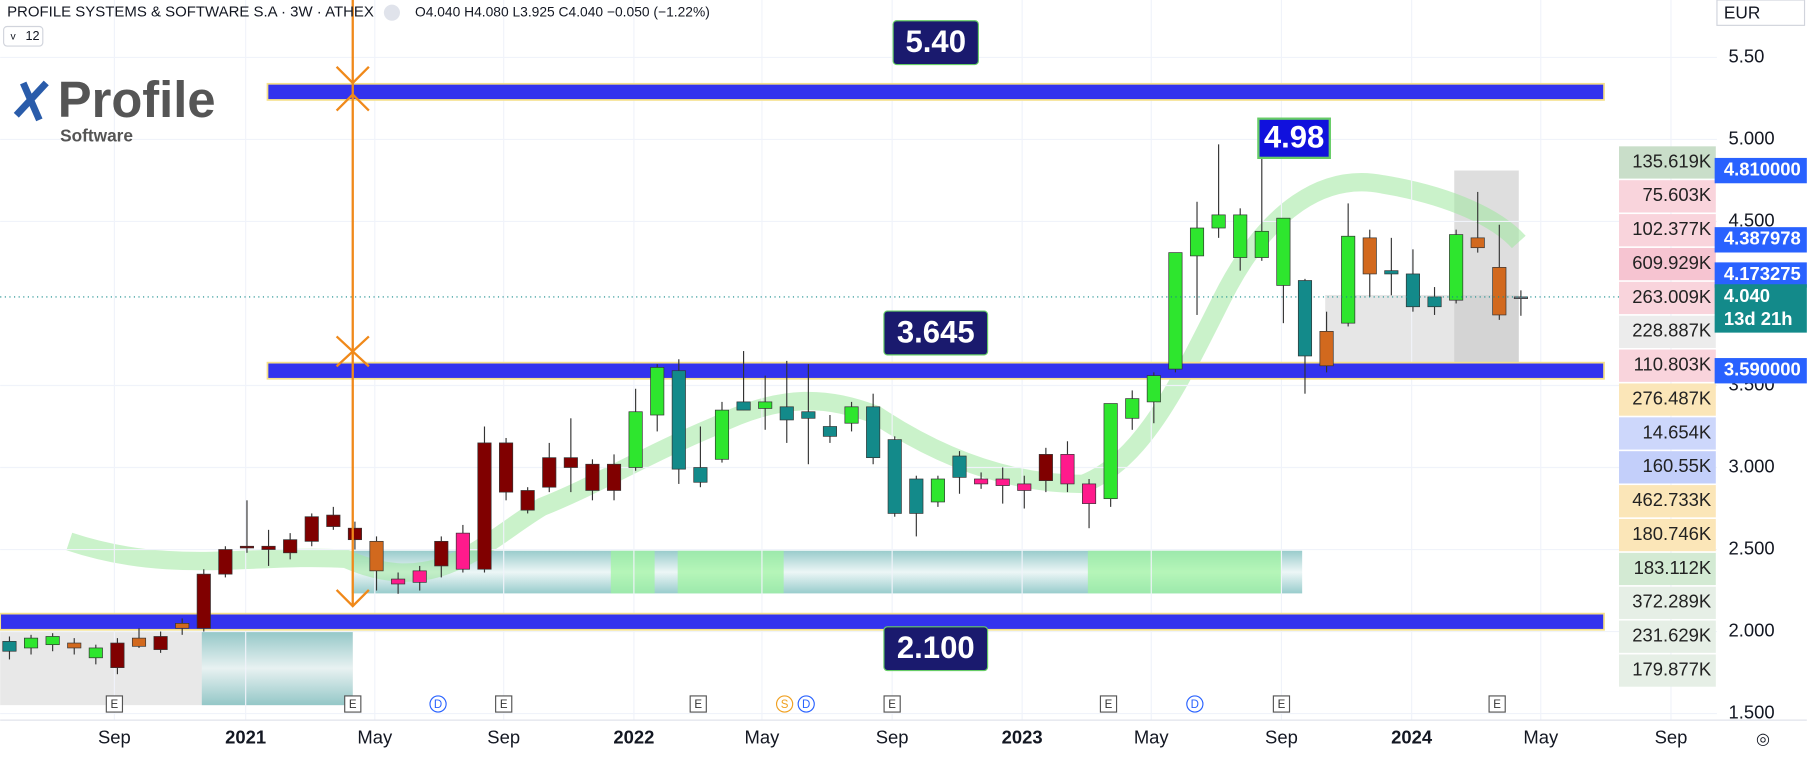 The width and height of the screenshot is (1807, 757). I want to click on x-tick-label: 2022, so click(633, 736).